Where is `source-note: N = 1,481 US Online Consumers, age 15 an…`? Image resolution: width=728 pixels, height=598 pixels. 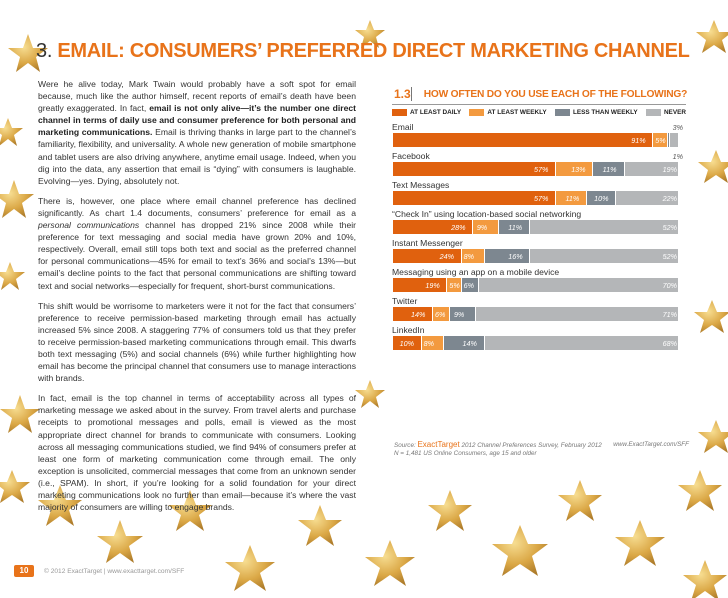 source-note: N = 1,481 US Online Consumers, age 15 an… is located at coordinates (465, 453).